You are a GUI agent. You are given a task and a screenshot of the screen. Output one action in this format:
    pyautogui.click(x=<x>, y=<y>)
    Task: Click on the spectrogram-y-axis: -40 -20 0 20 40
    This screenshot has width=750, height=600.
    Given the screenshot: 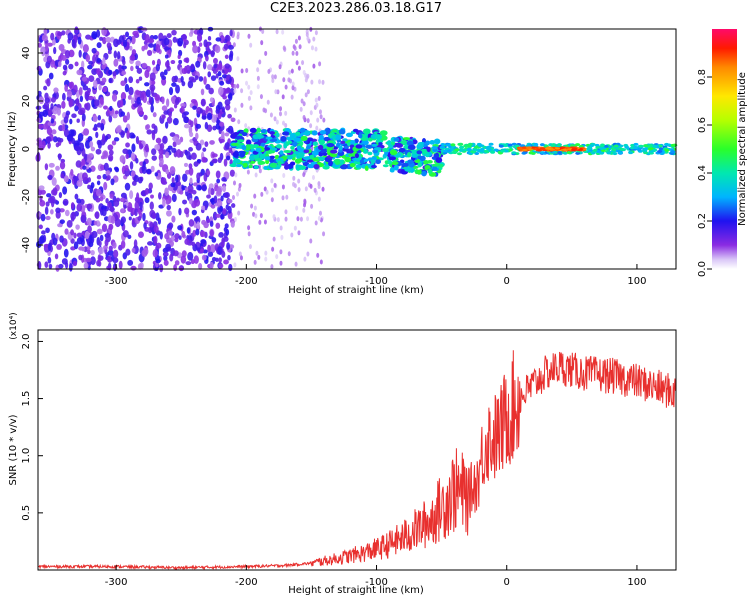 What is the action you would take?
    pyautogui.click(x=32, y=150)
    